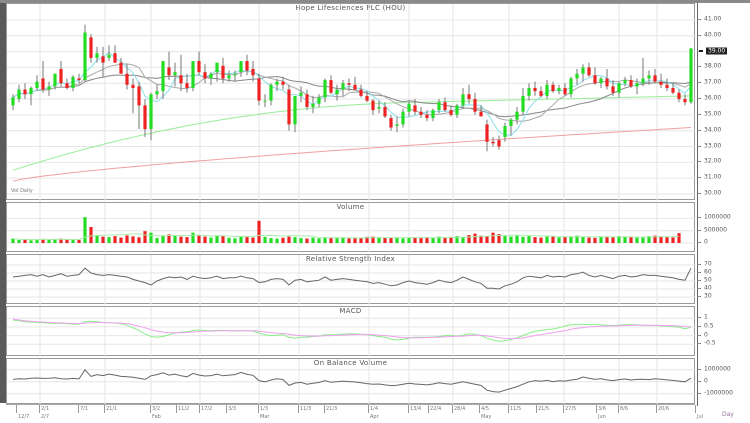 This screenshot has width=750, height=423. Describe the element at coordinates (708, 288) in the screenshot. I see `rsi-axis-label: 40` at that location.